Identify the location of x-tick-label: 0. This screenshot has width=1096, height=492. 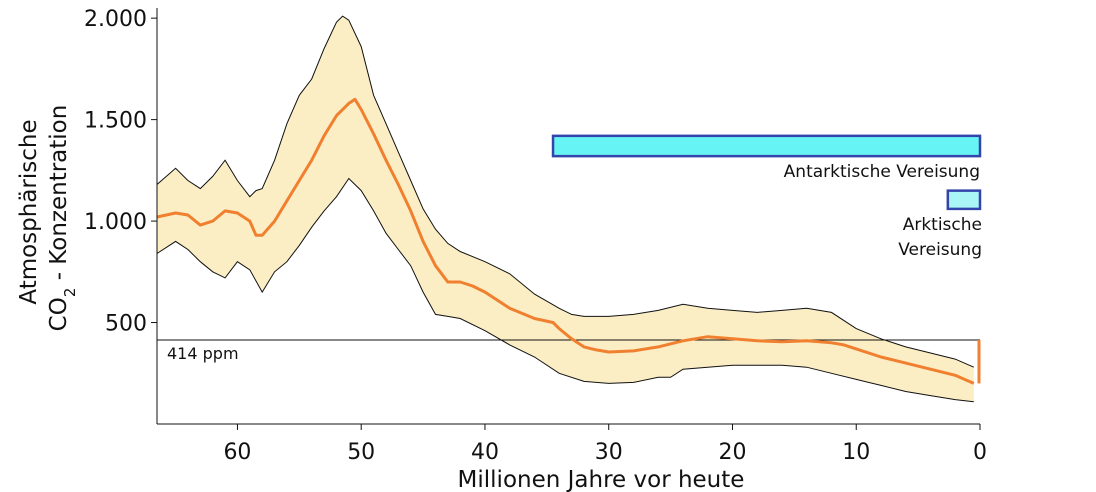
(980, 452).